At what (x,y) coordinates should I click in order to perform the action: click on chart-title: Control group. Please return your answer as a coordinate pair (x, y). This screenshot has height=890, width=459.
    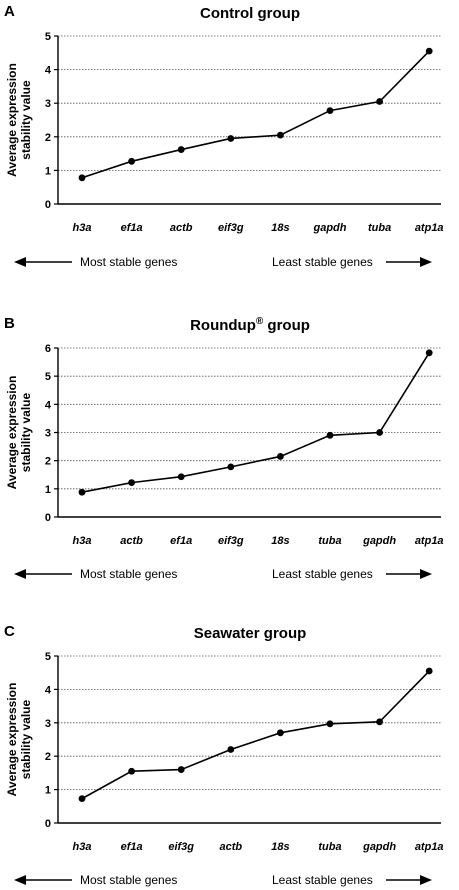
    Looking at the image, I should click on (250, 13).